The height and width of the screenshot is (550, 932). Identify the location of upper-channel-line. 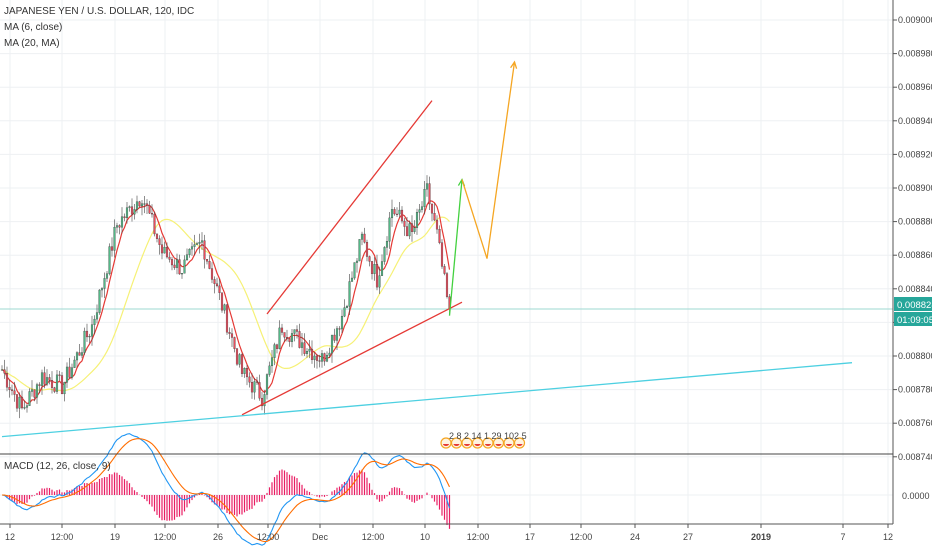
(349, 207).